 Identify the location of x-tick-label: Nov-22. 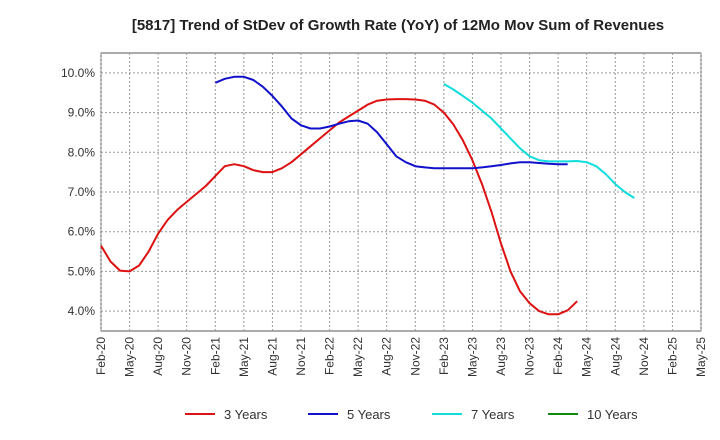
(415, 356).